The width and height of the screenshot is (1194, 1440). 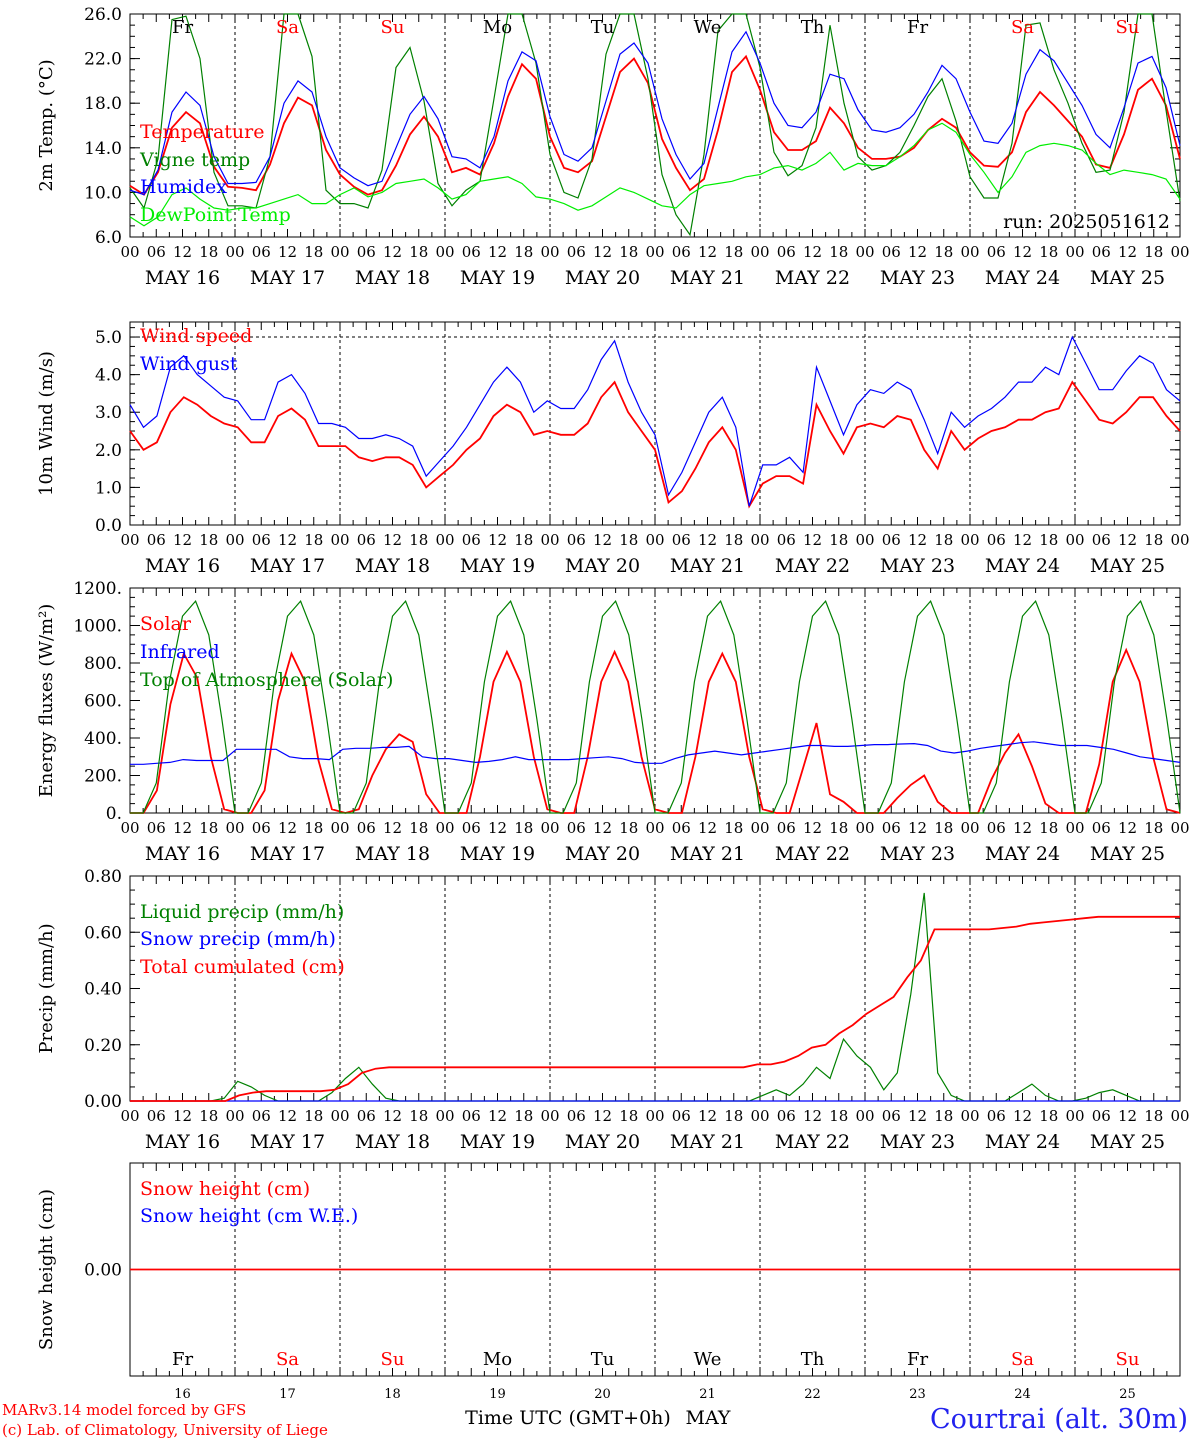 I want to click on y-tick-label: 0.80, so click(x=103, y=877).